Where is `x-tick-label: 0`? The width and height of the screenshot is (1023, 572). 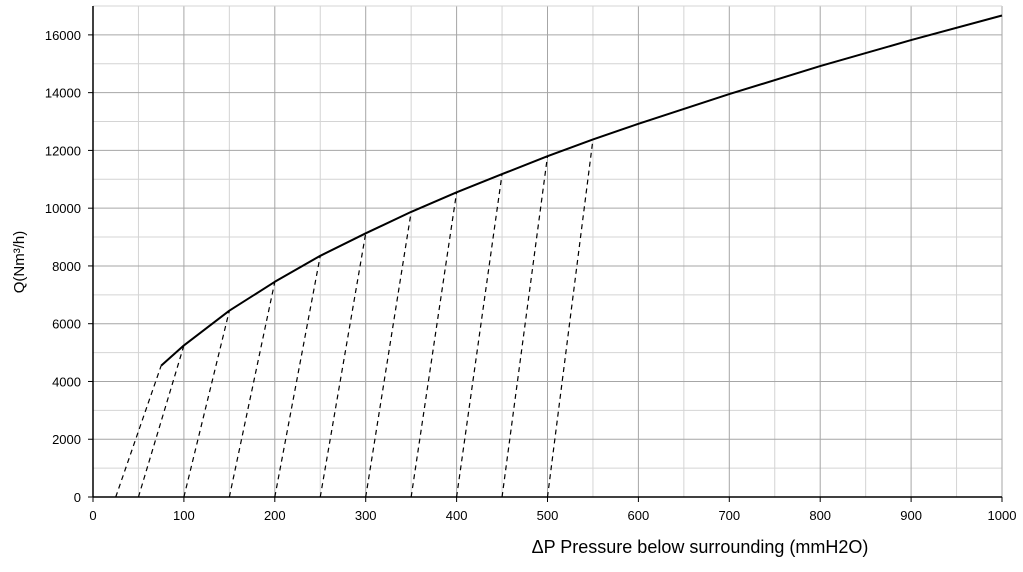 x-tick-label: 0 is located at coordinates (92, 515).